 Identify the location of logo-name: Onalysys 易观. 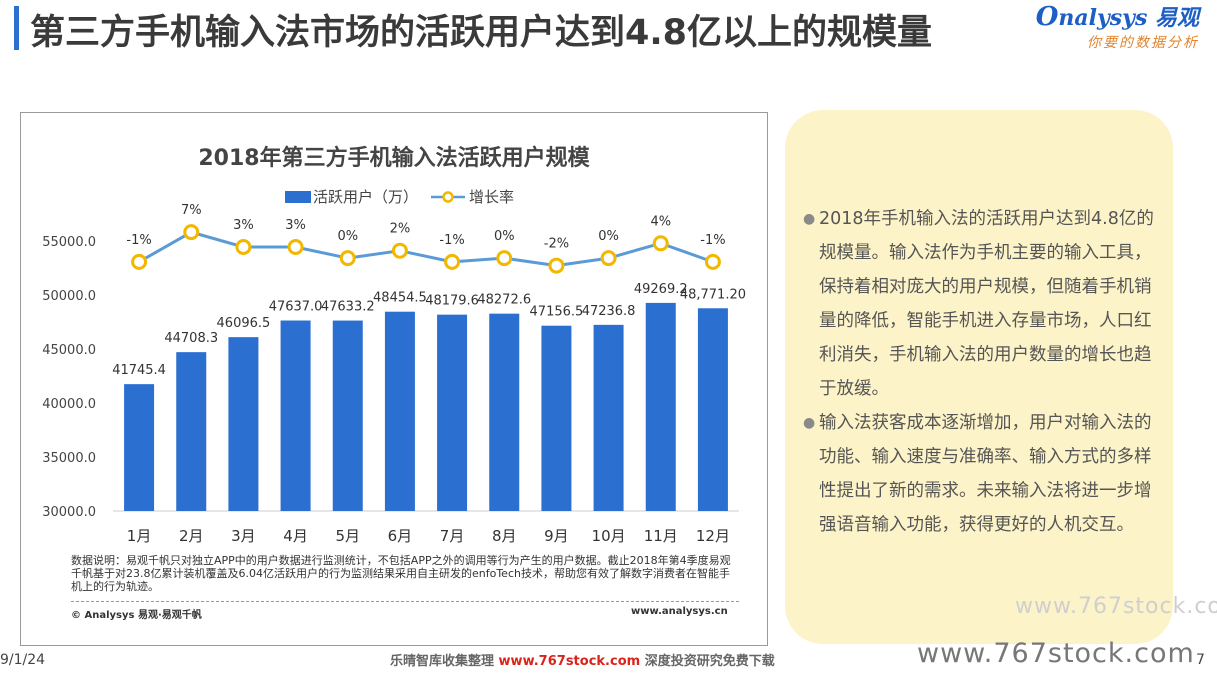
(1117, 16).